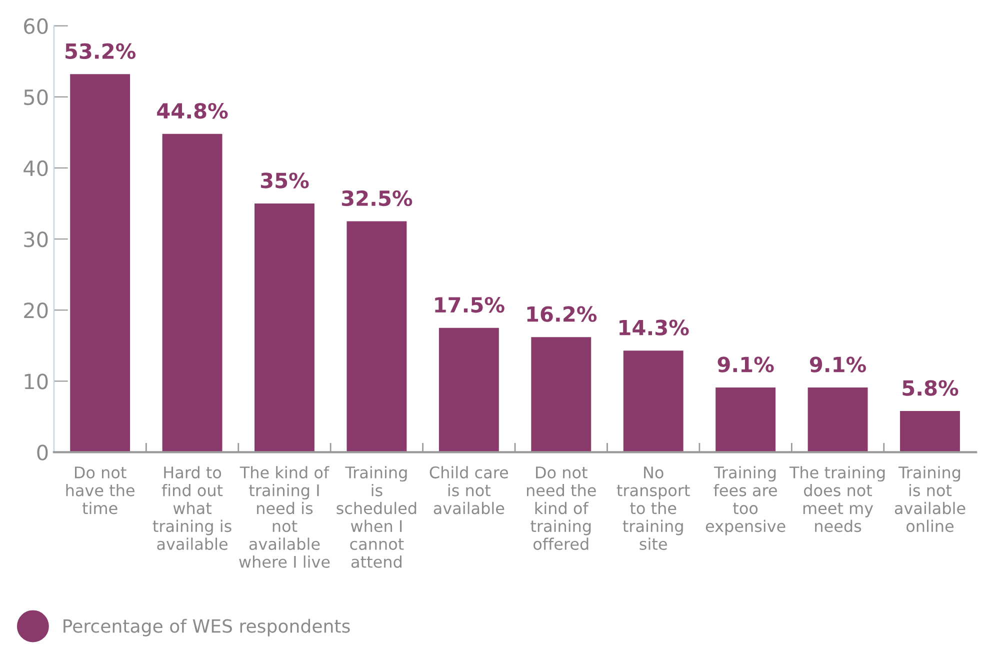 The width and height of the screenshot is (981, 646). I want to click on data-label: 17.5%, so click(469, 304).